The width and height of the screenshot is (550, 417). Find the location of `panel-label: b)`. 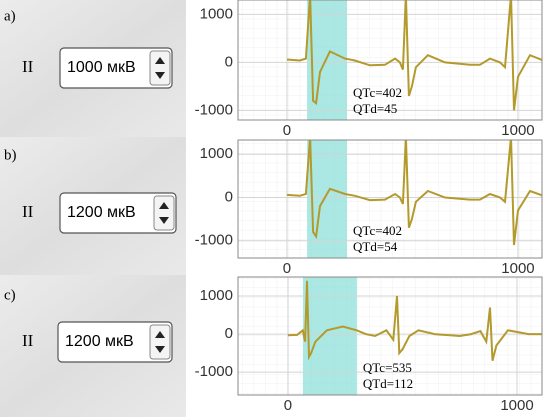

panel-label: b) is located at coordinates (10, 155).